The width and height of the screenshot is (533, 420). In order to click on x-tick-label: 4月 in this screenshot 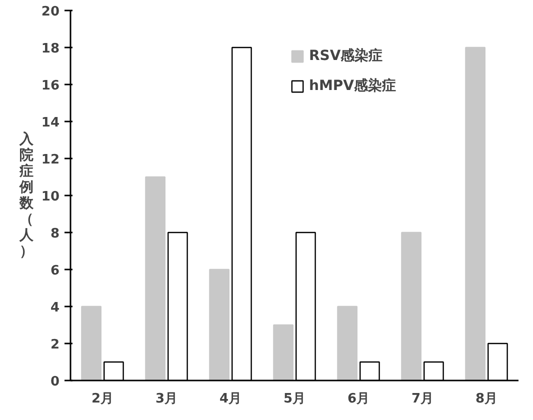, I will do `click(230, 399)`.